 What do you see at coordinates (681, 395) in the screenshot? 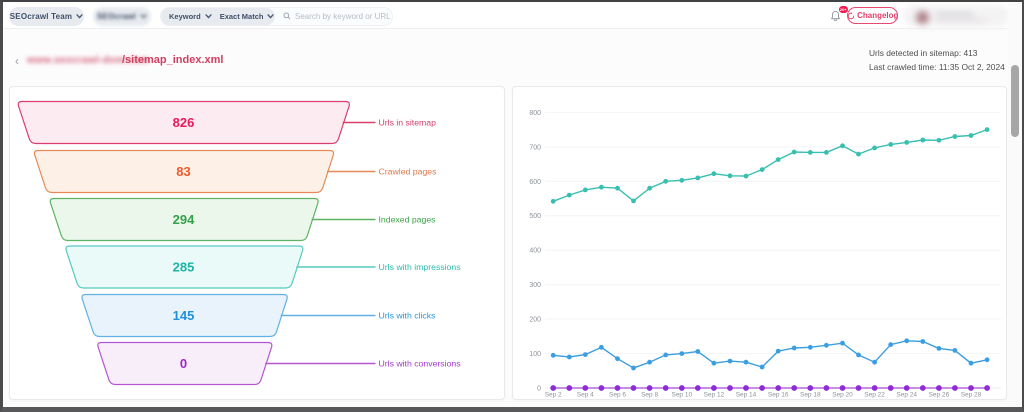
I see `svg-text: Sep 10` at bounding box center [681, 395].